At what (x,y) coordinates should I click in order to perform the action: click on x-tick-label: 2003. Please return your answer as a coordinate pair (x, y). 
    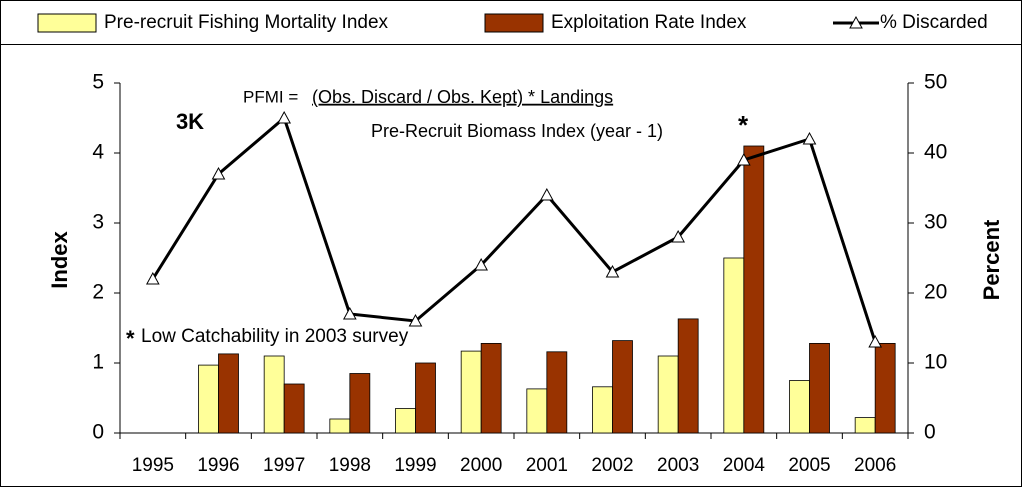
    Looking at the image, I should click on (678, 465).